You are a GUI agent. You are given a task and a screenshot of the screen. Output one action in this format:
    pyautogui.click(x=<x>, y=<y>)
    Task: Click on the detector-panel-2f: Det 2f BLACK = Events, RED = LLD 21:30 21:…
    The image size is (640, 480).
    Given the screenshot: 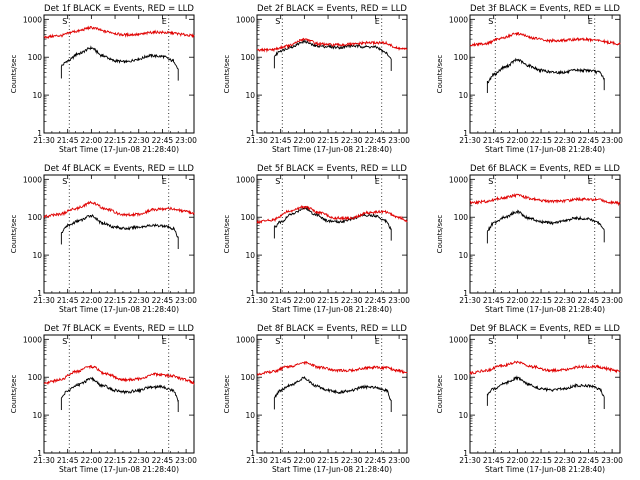 What is the action you would take?
    pyautogui.click(x=316, y=79)
    